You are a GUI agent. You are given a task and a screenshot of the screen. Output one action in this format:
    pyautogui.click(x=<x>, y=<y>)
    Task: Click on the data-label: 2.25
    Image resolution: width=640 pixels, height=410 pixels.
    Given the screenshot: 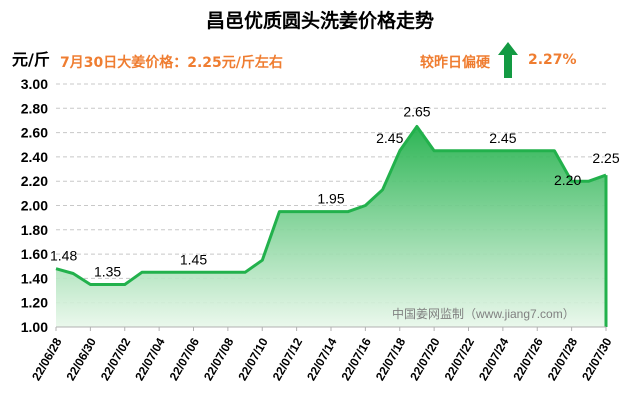 What is the action you would take?
    pyautogui.click(x=605, y=158)
    